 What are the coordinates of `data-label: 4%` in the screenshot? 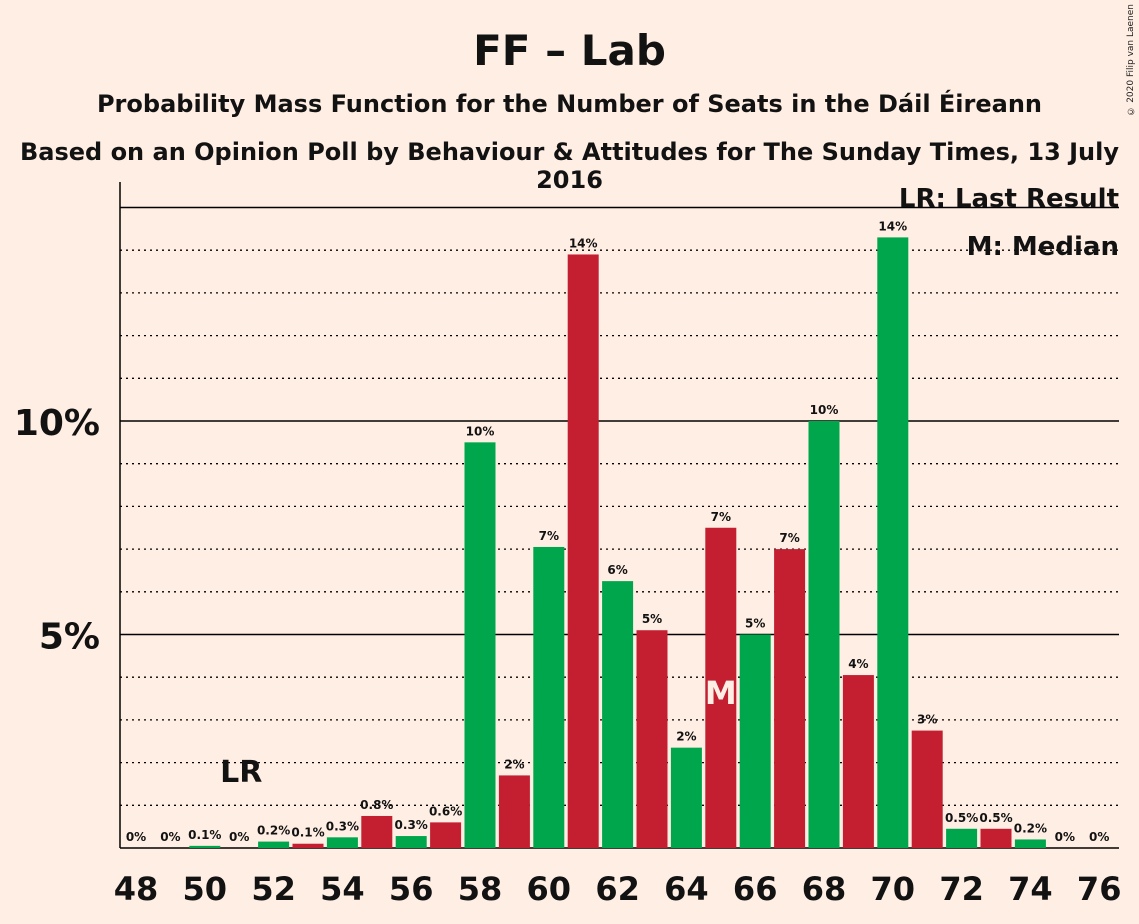 It's located at (858, 664).